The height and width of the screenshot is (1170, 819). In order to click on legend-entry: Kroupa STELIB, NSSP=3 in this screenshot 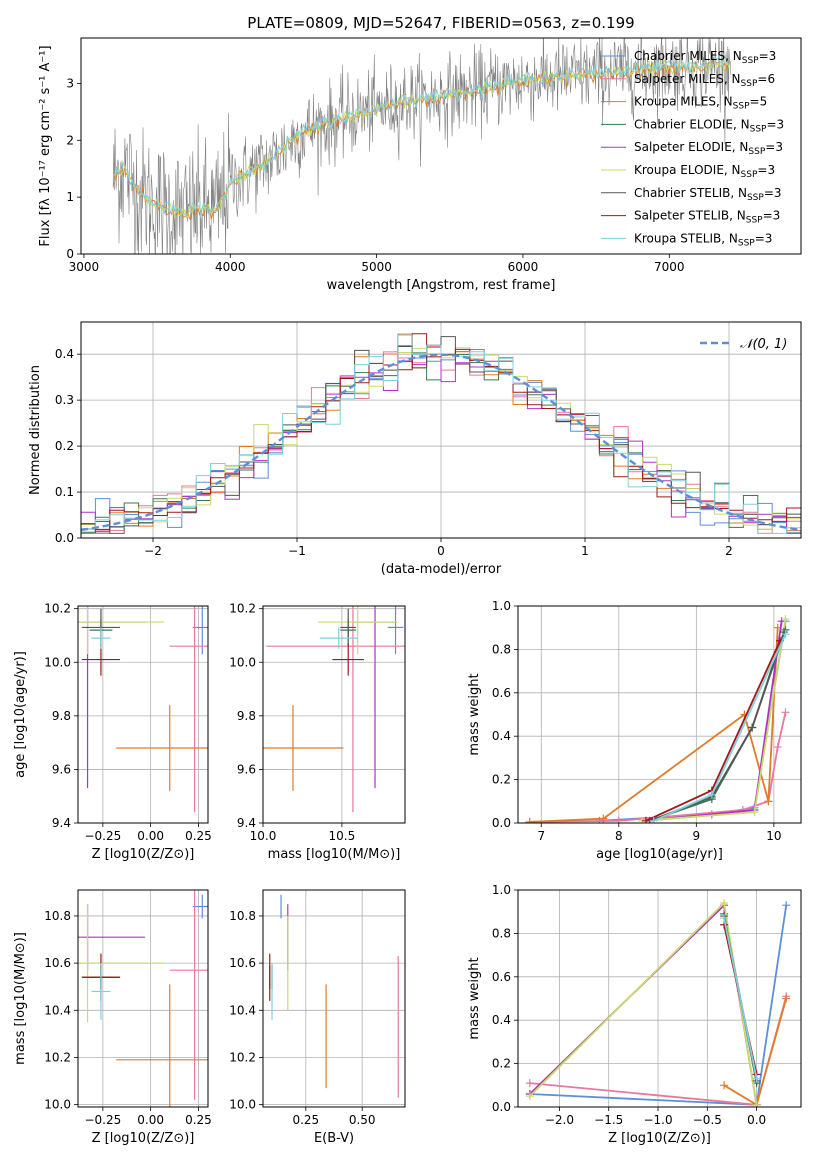, I will do `click(703, 239)`.